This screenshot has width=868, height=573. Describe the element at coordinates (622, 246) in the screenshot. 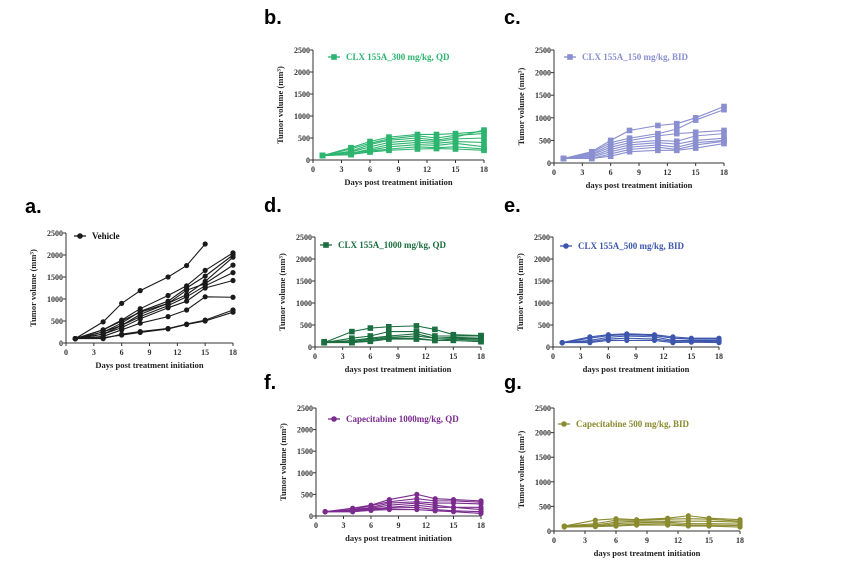

I see `legend: CLX 155A_500 mg/kg, BID` at that location.